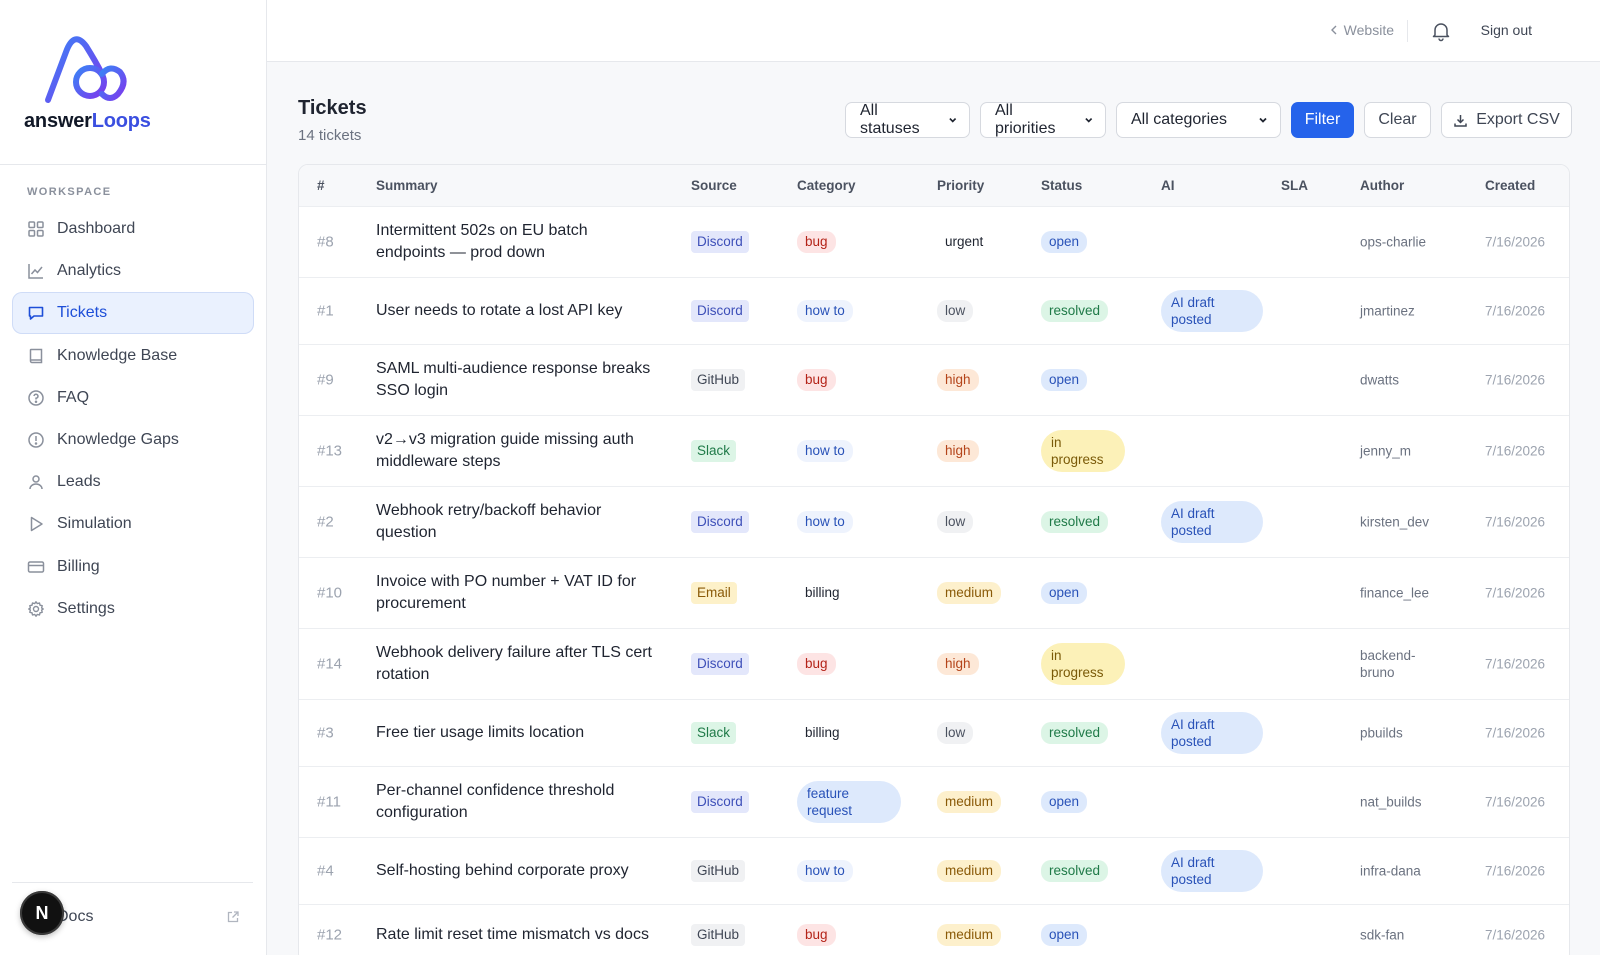 The width and height of the screenshot is (1600, 955). I want to click on sidebar-item-knowledge-gaps: Knowledge Gaps, so click(133, 440).